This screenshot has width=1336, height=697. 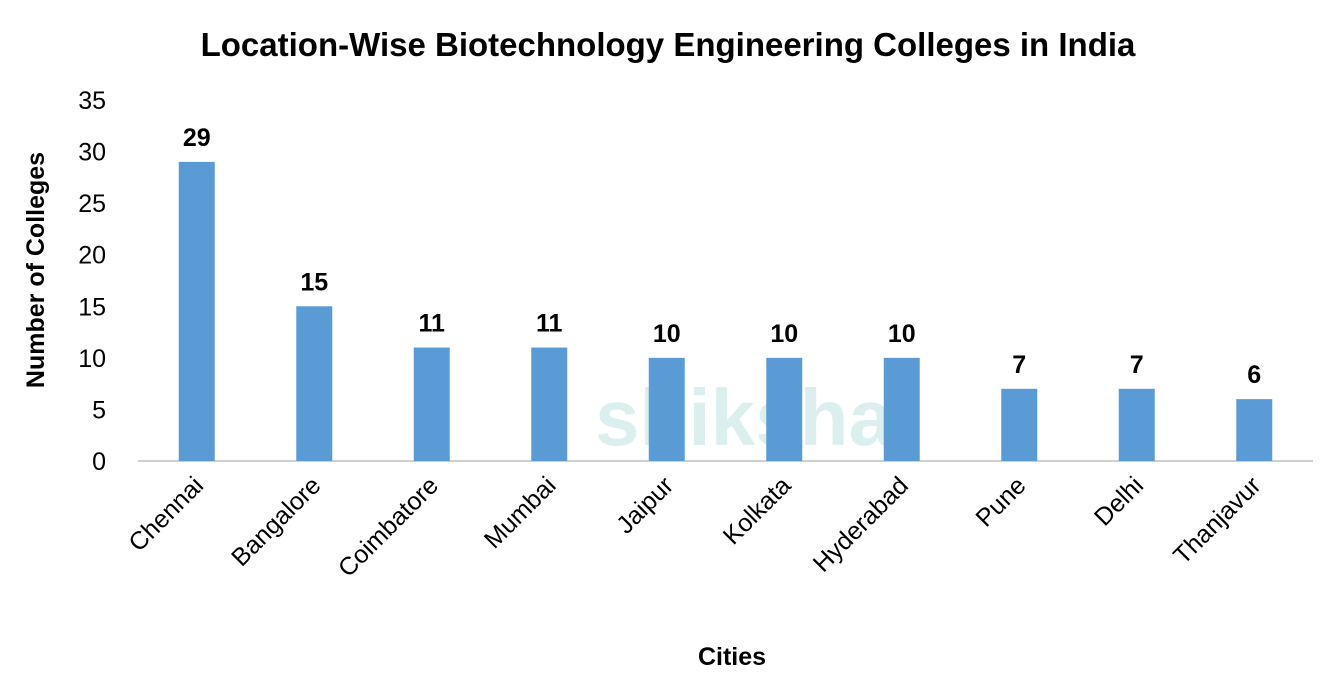 What do you see at coordinates (784, 409) in the screenshot?
I see `bar-kolkata` at bounding box center [784, 409].